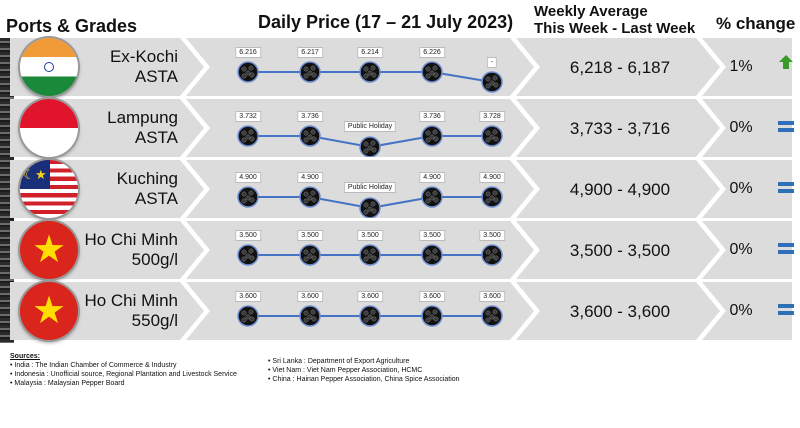 The height and width of the screenshot is (428, 800). I want to click on malaysia-flag-icon: ☾★, so click(49, 189).